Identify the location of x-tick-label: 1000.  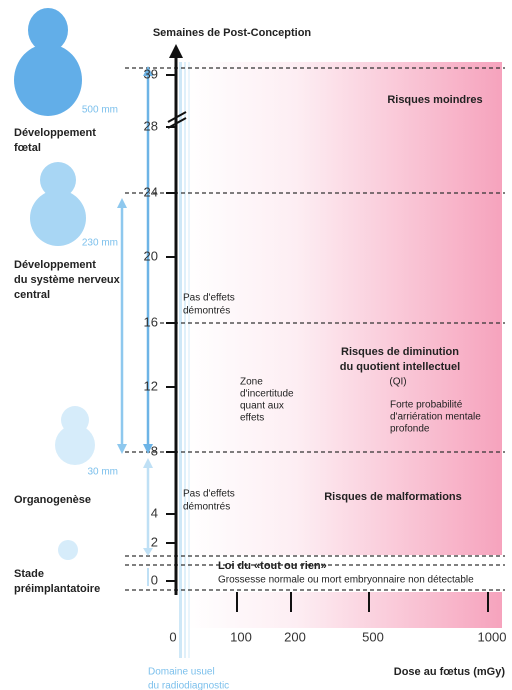
(492, 636).